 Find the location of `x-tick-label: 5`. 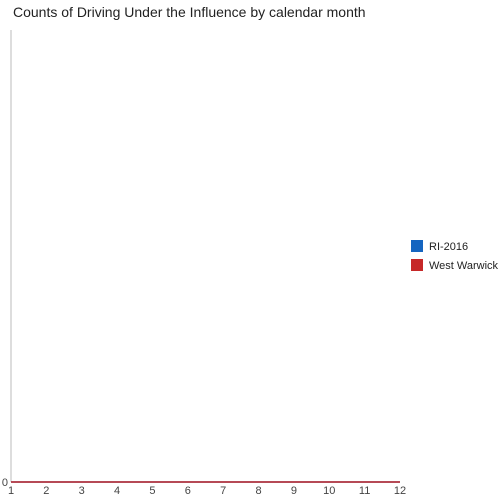

x-tick-label: 5 is located at coordinates (152, 491).